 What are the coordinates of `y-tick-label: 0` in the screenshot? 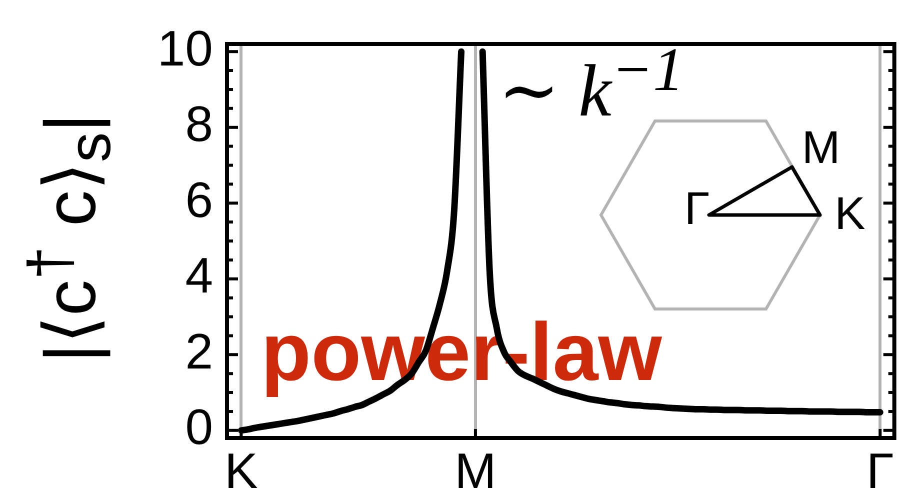 It's located at (199, 427).